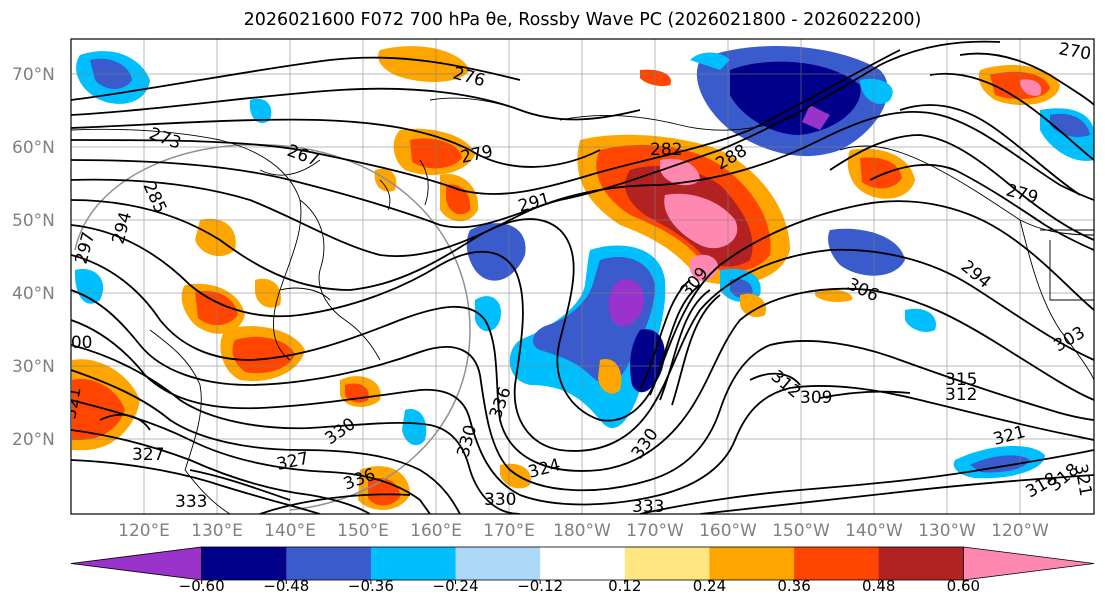 This screenshot has height=606, width=1105. Describe the element at coordinates (655, 531) in the screenshot. I see `lon-label: 170°W` at that location.